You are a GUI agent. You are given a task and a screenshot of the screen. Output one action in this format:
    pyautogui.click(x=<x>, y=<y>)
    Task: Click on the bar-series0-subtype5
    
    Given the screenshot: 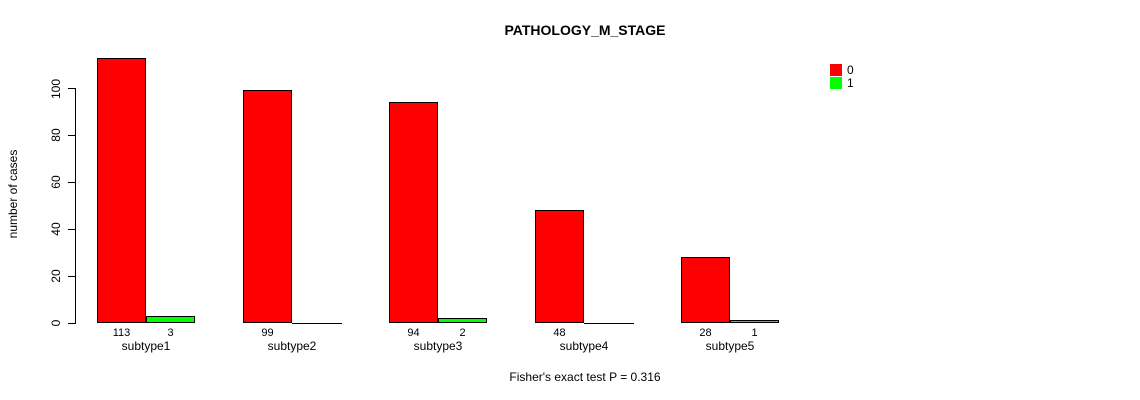 What is the action you would take?
    pyautogui.click(x=705, y=290)
    